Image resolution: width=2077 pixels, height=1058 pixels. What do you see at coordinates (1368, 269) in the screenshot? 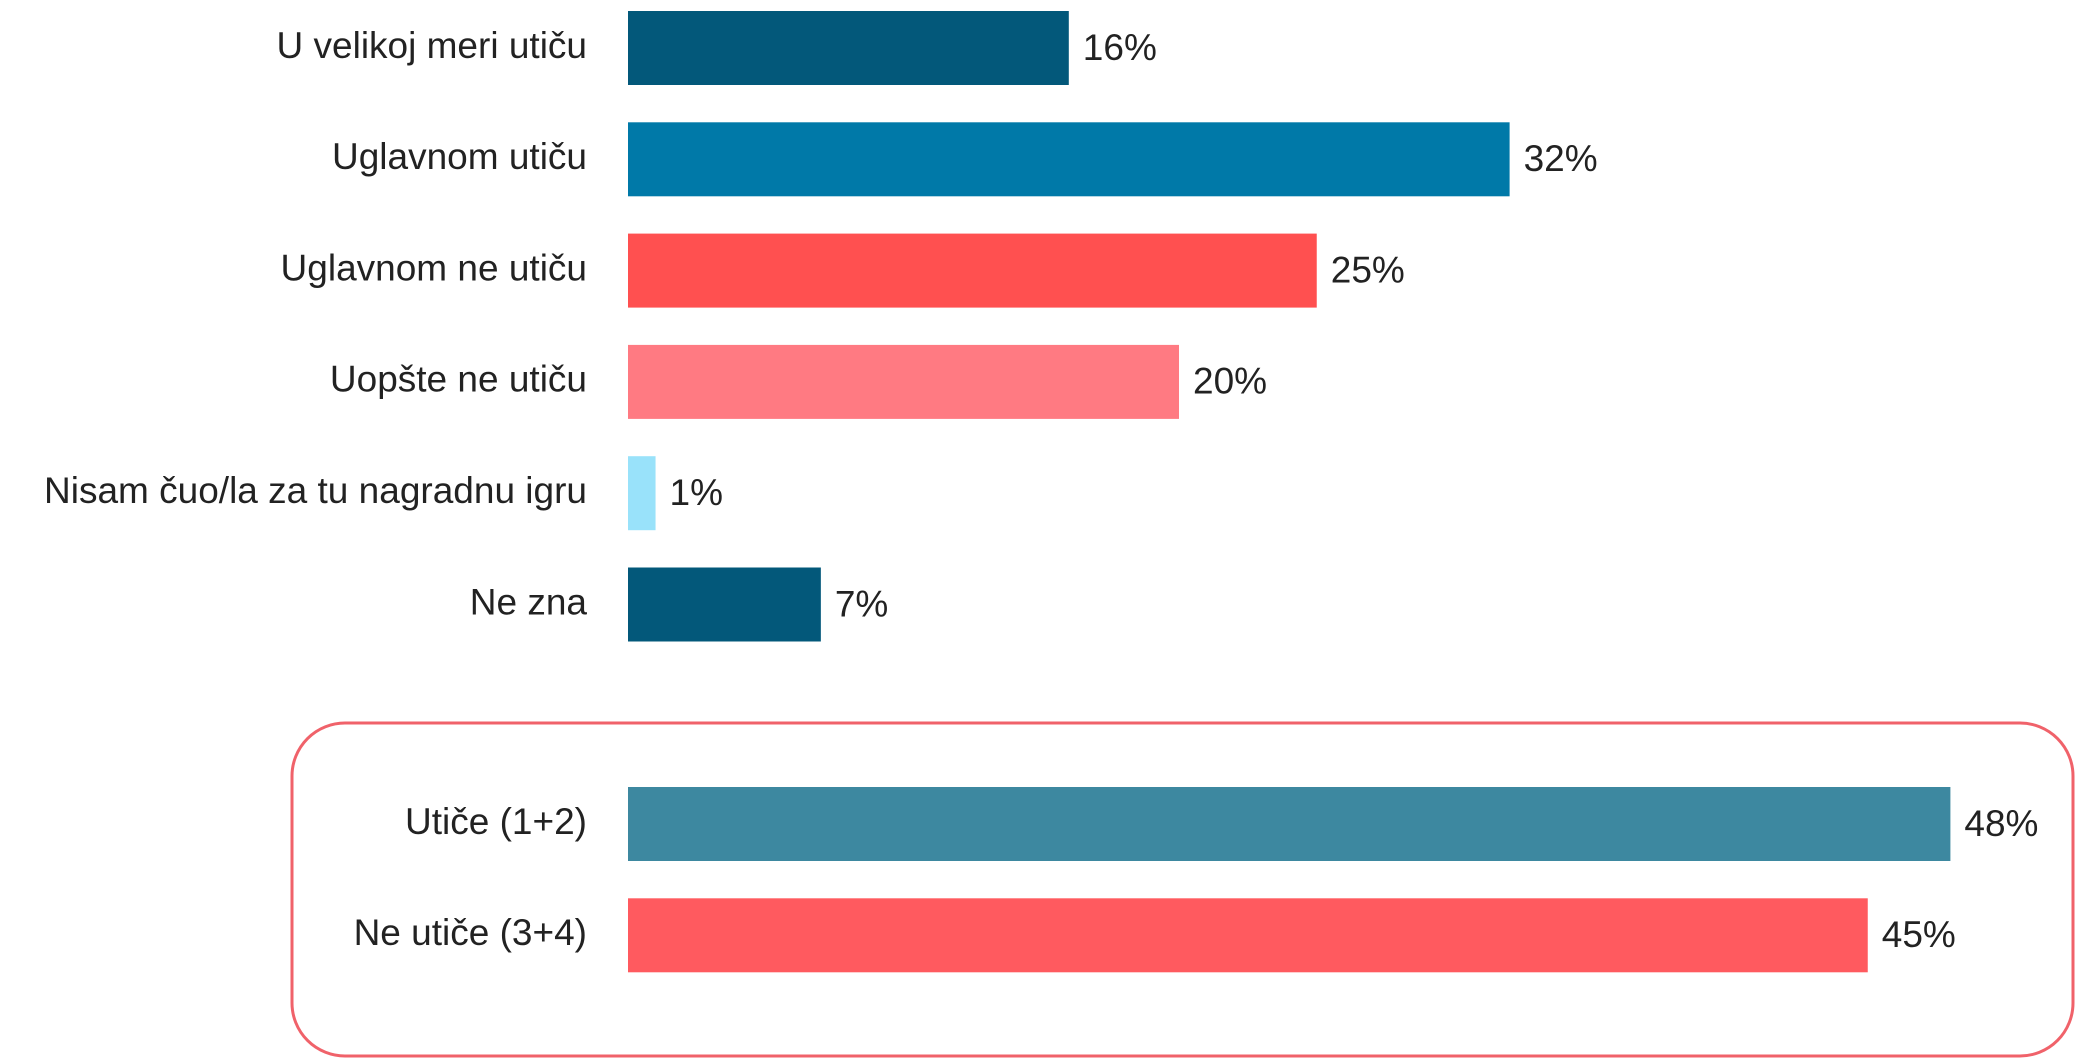
I see `value-label: 25%` at bounding box center [1368, 269].